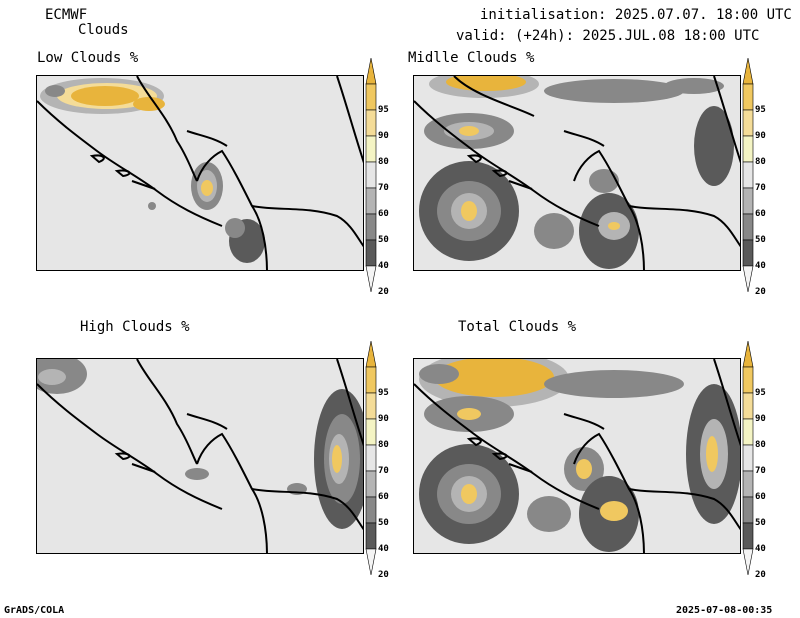 This screenshot has height=618, width=800. What do you see at coordinates (517, 327) in the screenshot?
I see `panel-title-total: Total Clouds %` at bounding box center [517, 327].